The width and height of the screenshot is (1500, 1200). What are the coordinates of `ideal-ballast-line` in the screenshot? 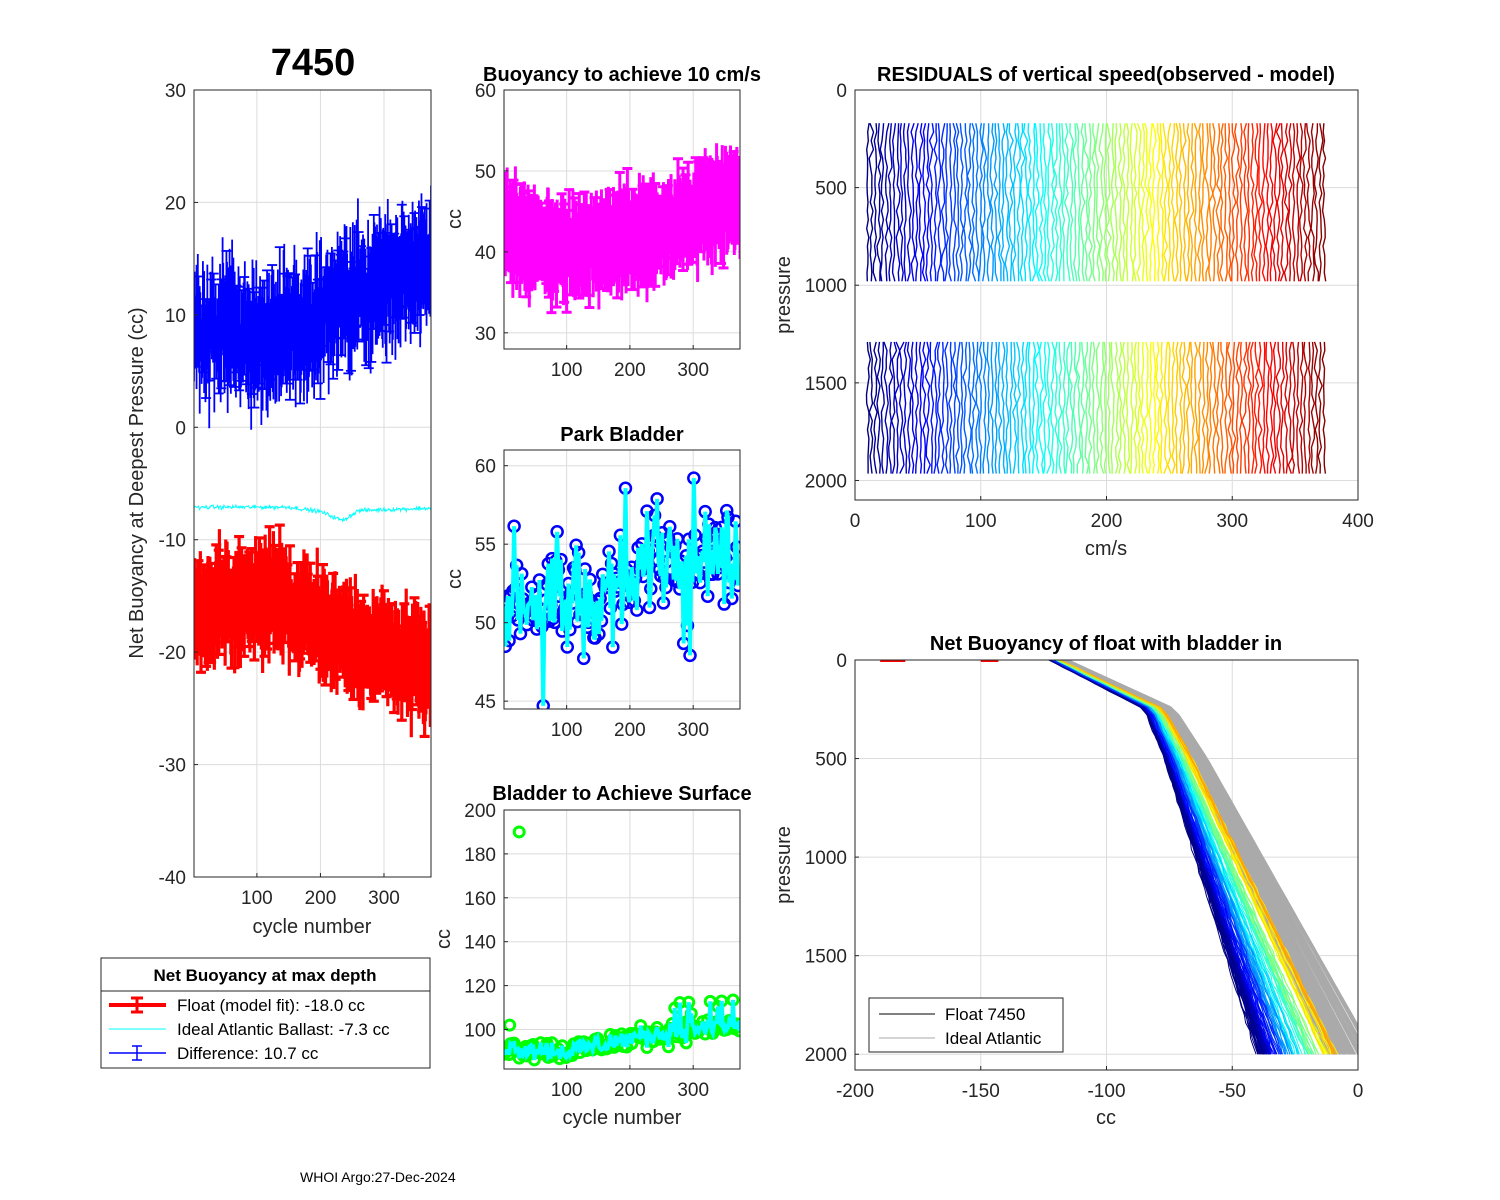 It's located at (312, 513).